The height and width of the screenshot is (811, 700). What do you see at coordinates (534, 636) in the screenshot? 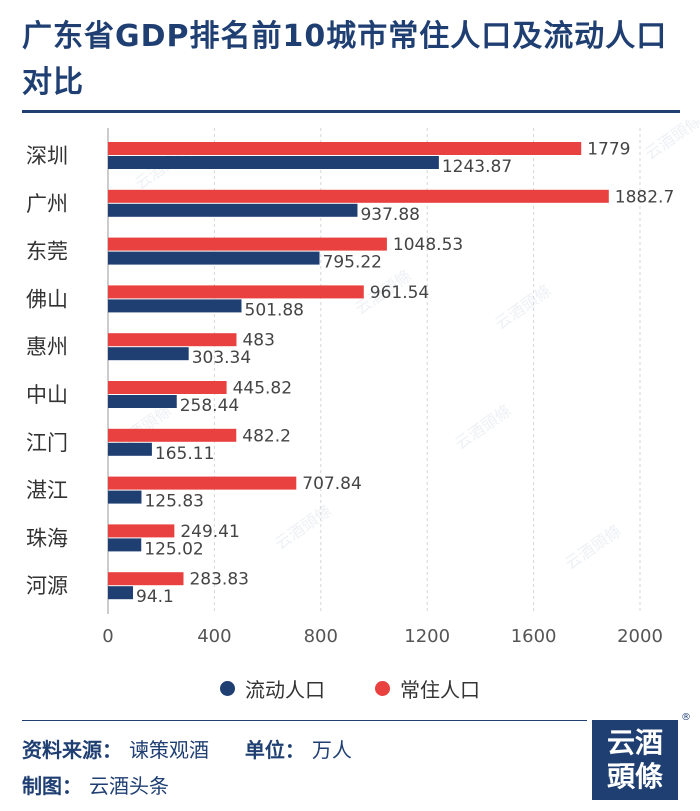
I see `x-tick-label: 1600` at bounding box center [534, 636].